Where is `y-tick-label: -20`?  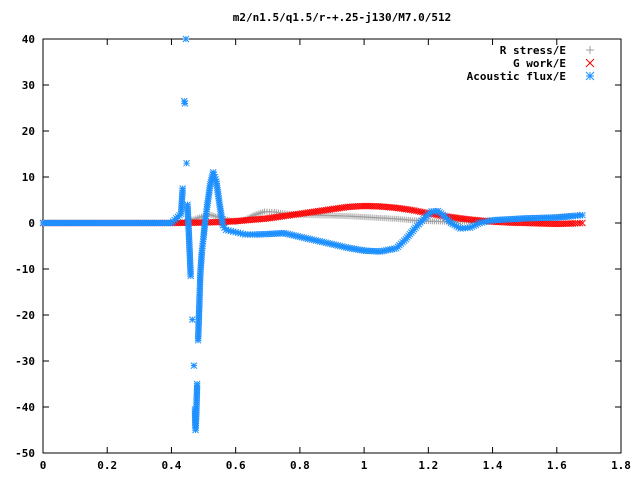 y-tick-label: -20 is located at coordinates (25, 315).